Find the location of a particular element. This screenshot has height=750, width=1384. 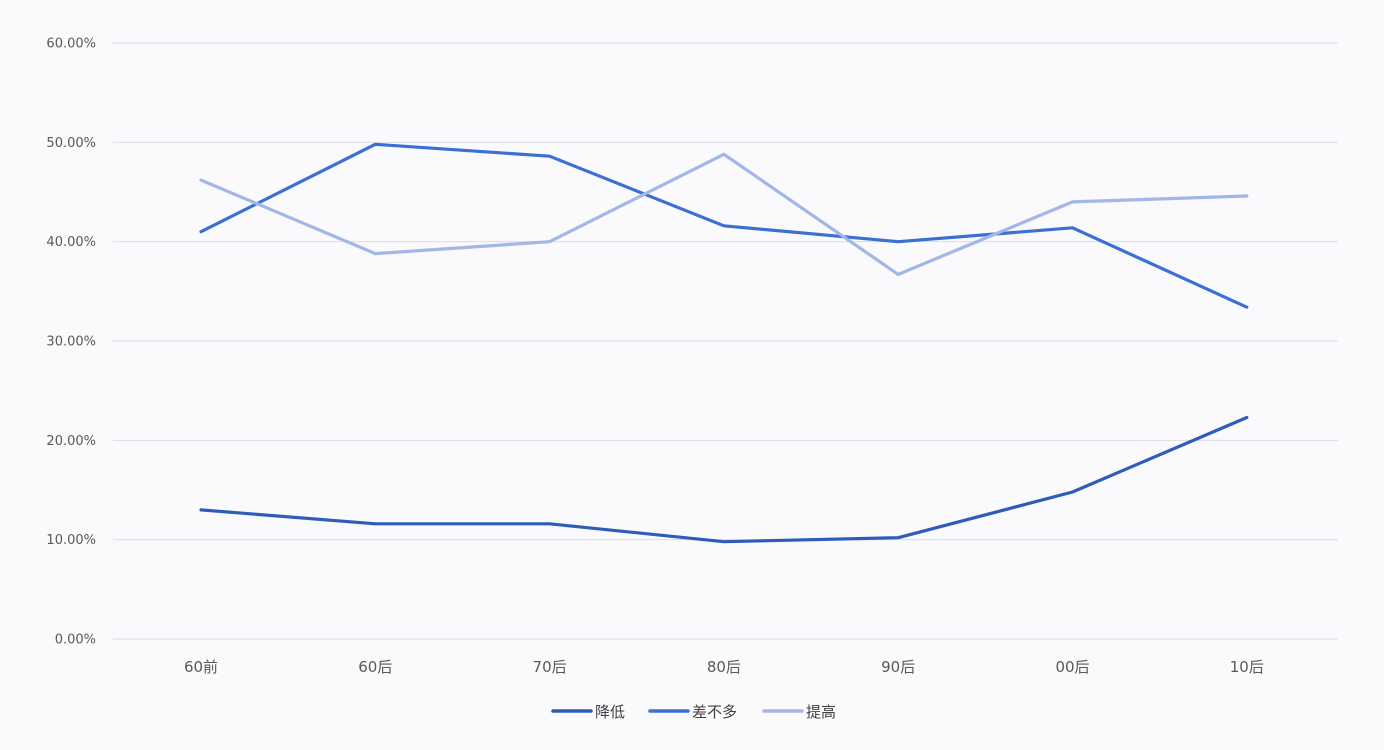

legend: 降低 差不多 提高 is located at coordinates (693, 712).